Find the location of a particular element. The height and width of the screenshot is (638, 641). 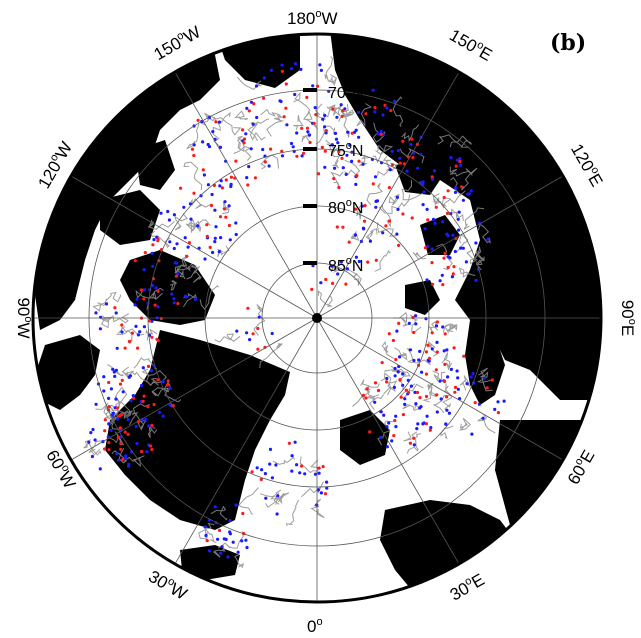

lat-label-80: 80oN is located at coordinates (345, 207).